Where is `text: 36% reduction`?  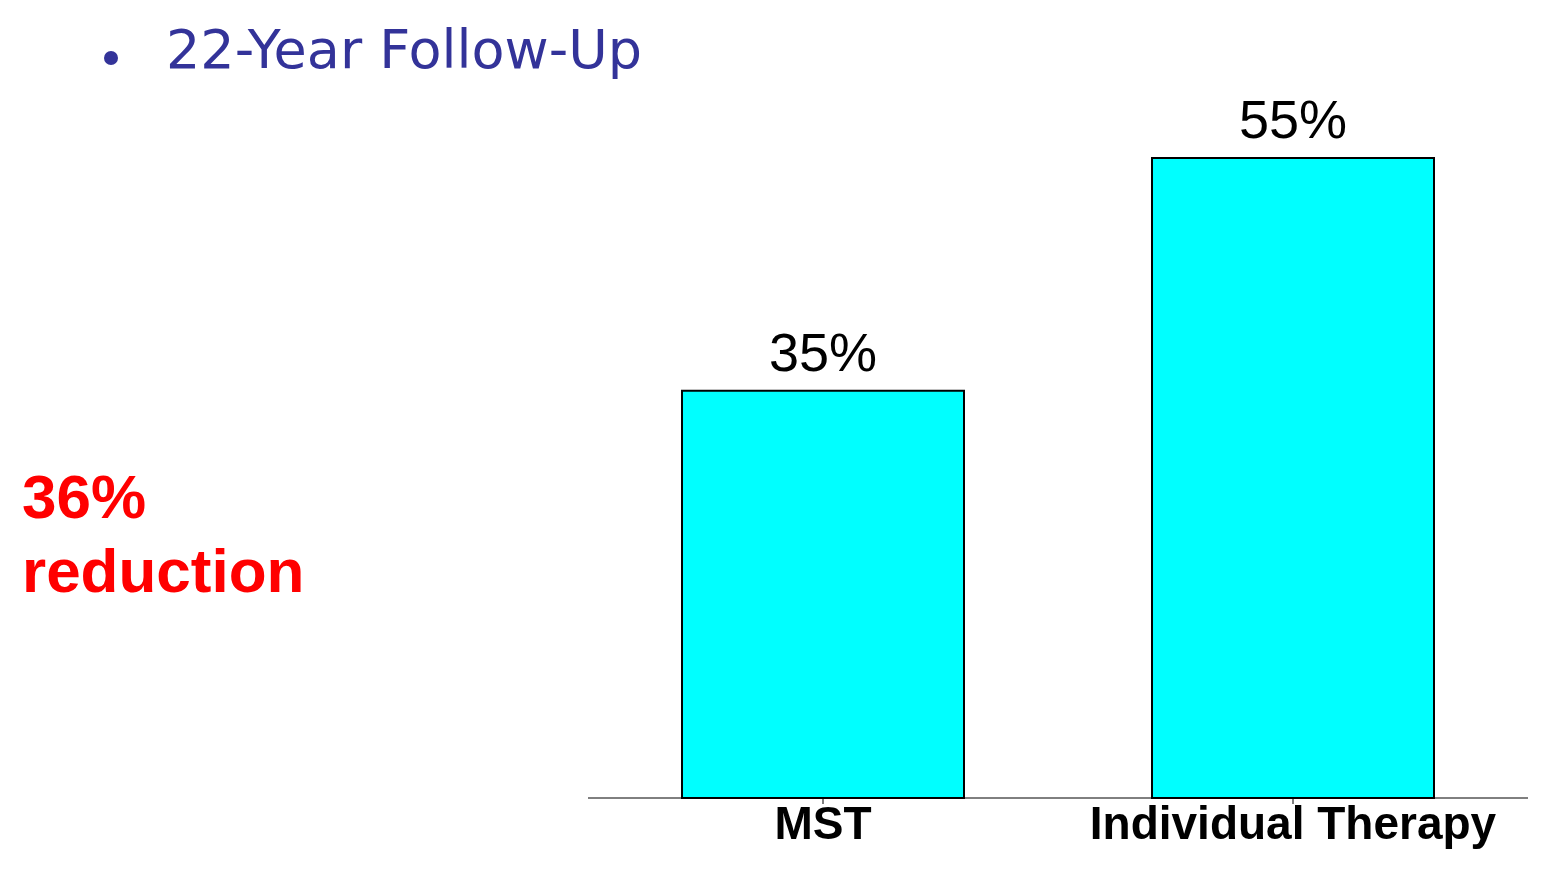
text: 36% reduction is located at coordinates (164, 534).